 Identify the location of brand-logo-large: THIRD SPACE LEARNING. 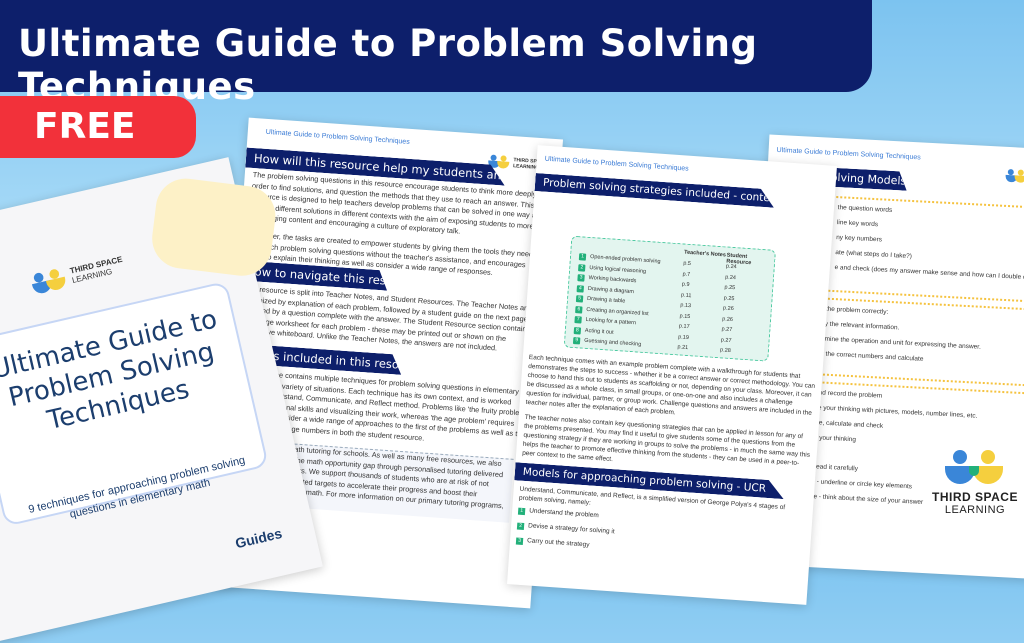
(975, 483).